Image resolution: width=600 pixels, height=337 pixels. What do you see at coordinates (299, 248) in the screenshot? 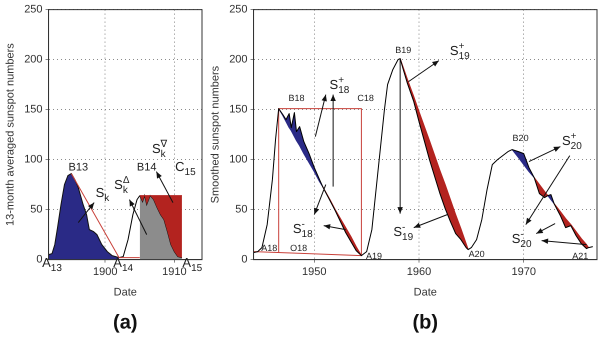
I see `annotation: O18` at bounding box center [299, 248].